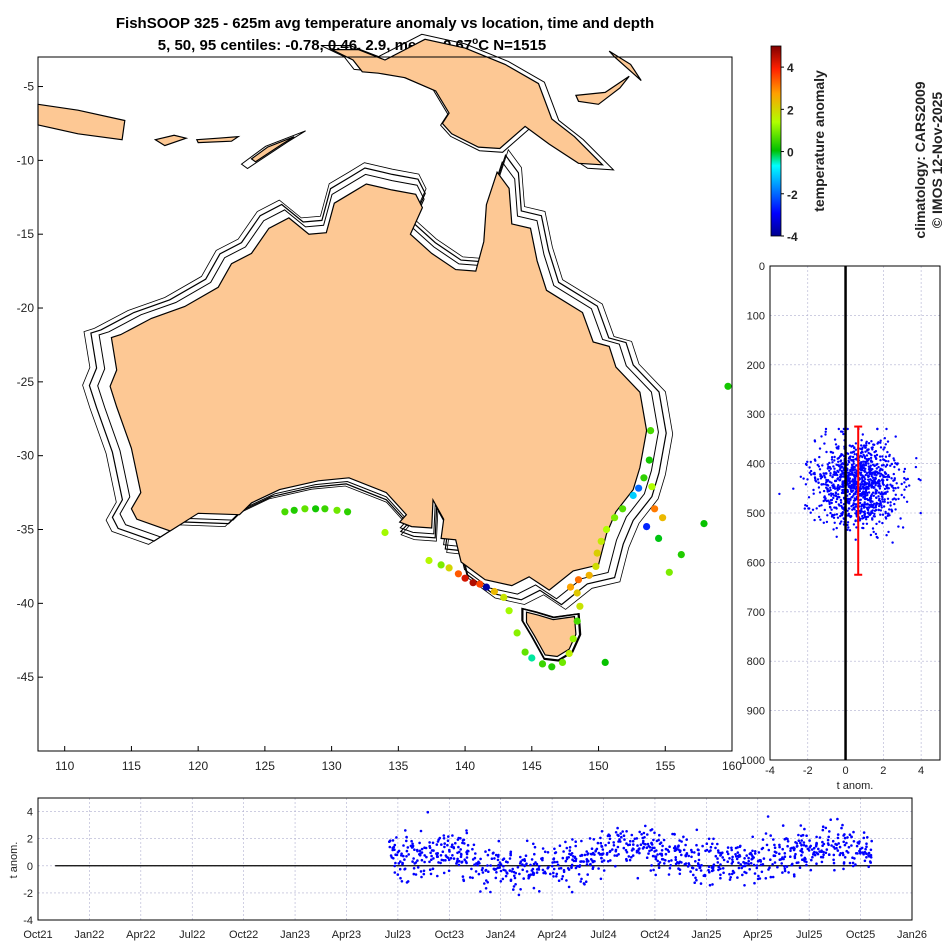  What do you see at coordinates (398, 935) in the screenshot?
I see `time-x-tick-label: Jul23` at bounding box center [398, 935].